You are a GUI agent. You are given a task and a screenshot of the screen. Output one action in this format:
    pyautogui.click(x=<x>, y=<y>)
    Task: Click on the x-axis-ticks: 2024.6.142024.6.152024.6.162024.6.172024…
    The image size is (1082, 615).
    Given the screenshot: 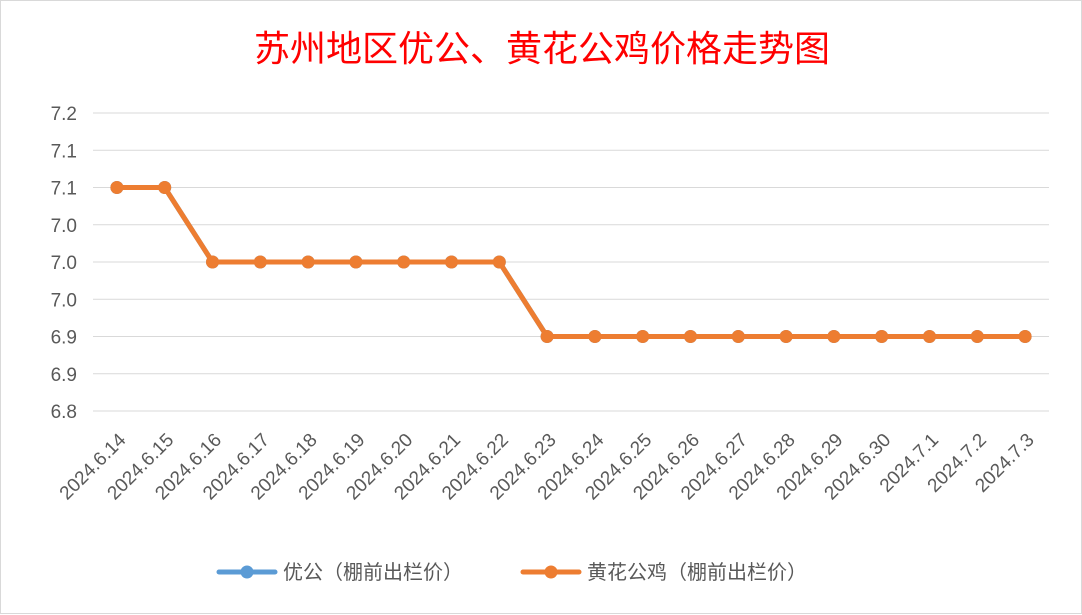 What is the action you would take?
    pyautogui.click(x=547, y=466)
    